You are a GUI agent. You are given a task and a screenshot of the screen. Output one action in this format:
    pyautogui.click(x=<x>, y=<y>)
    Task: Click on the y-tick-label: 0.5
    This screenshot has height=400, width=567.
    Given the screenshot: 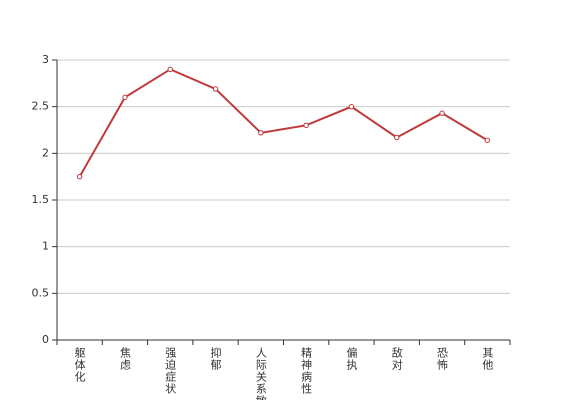 What is the action you would take?
    pyautogui.click(x=41, y=292)
    